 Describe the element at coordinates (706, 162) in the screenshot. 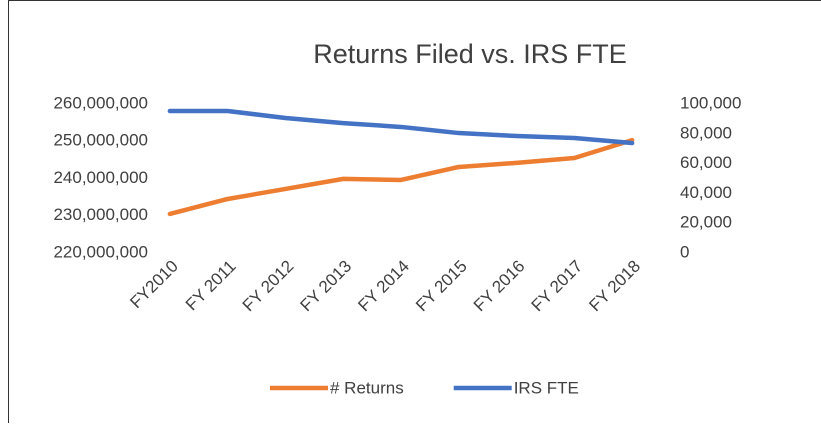

I see `y2-tick-label: 60,000` at that location.